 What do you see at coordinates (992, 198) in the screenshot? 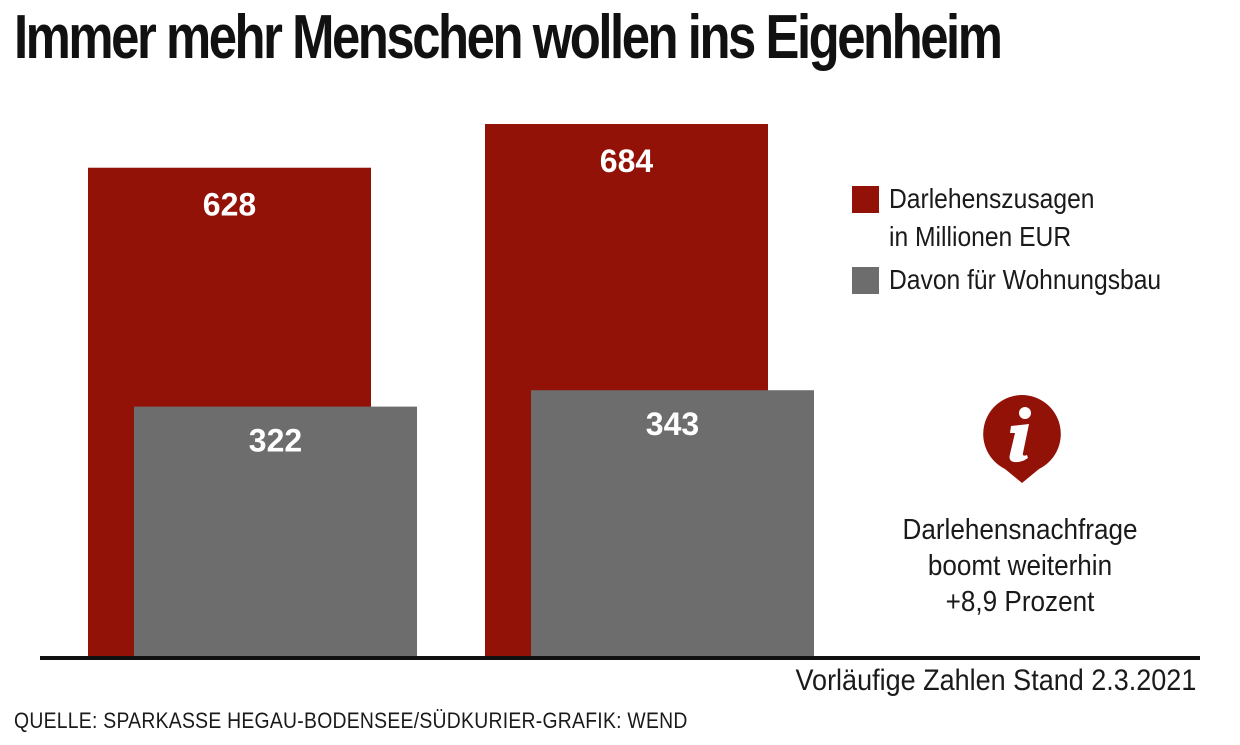
I see `legend-label-loans-line1: Darlehenszusagen` at bounding box center [992, 198].